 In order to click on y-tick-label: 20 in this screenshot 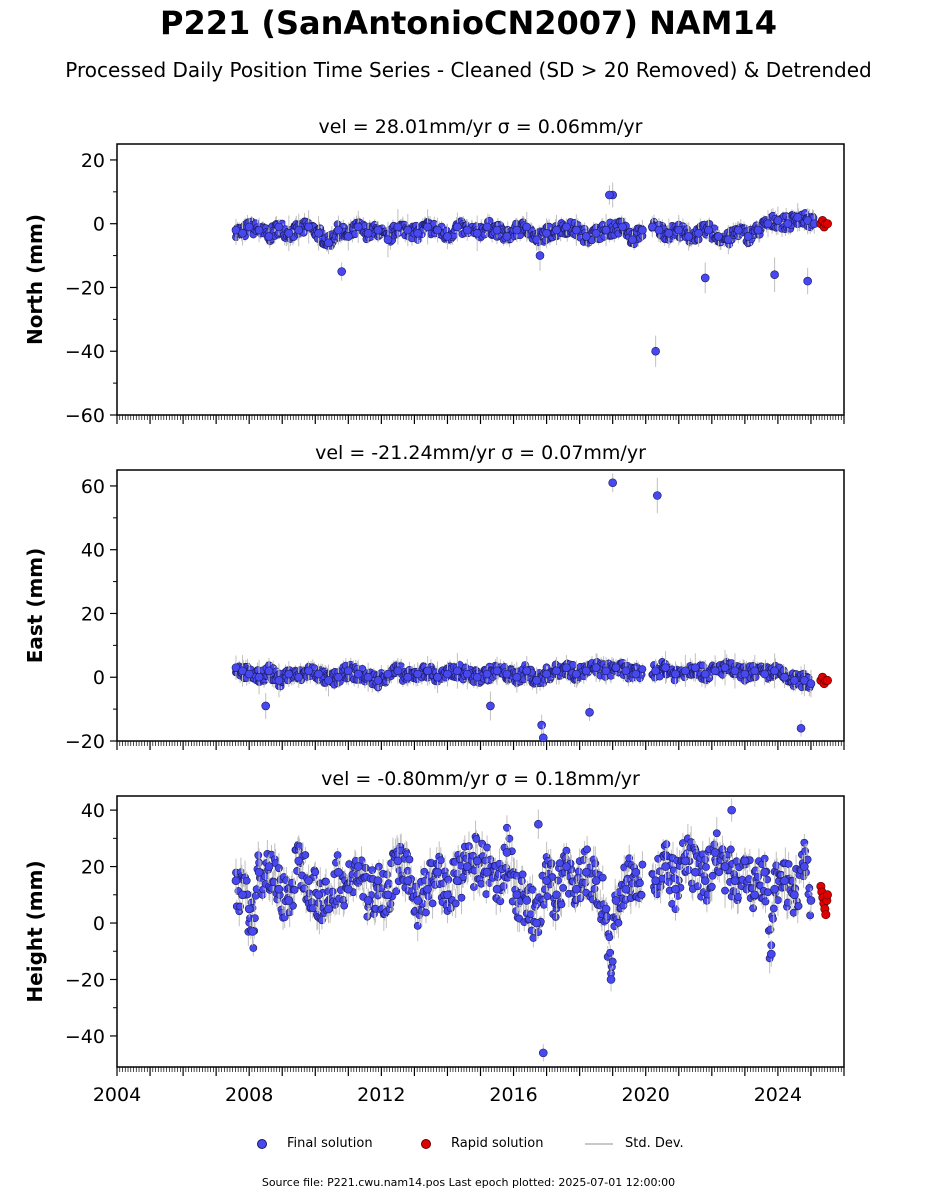, I will do `click(93, 868)`.